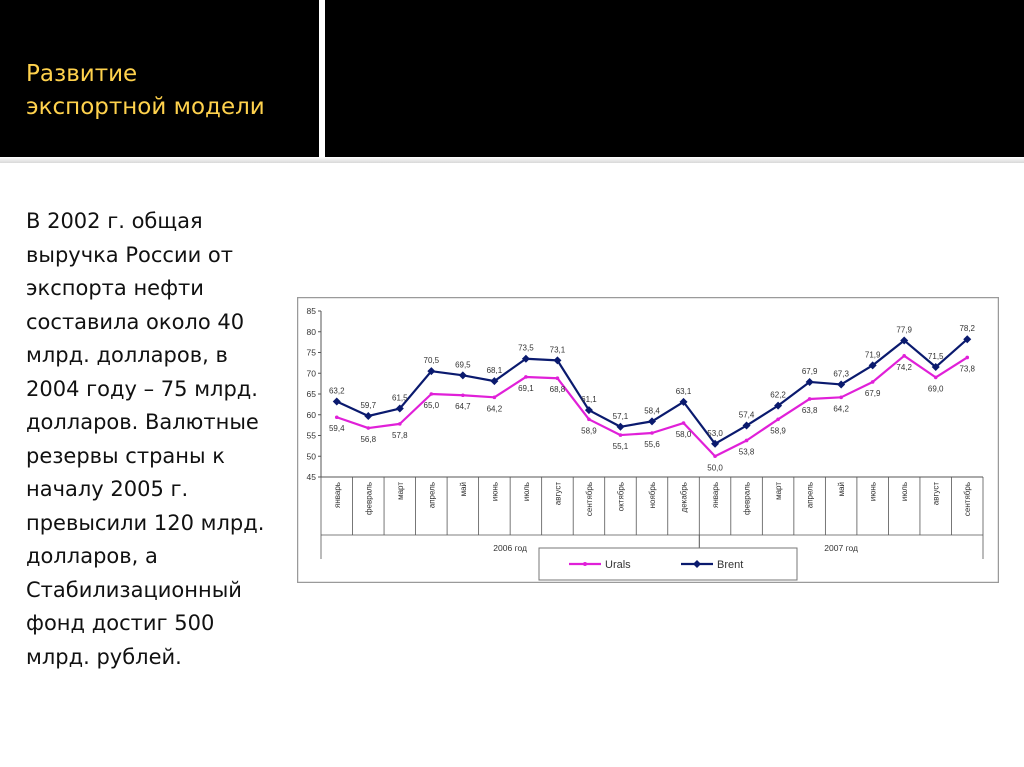 The width and height of the screenshot is (1024, 767). What do you see at coordinates (368, 439) in the screenshot?
I see `data-label-urals: 56,8` at bounding box center [368, 439].